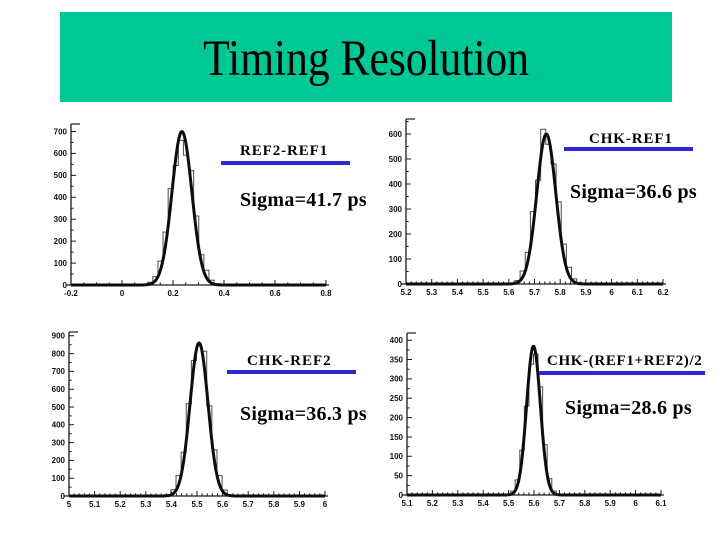  Describe the element at coordinates (398, 475) in the screenshot. I see `svg-text: 50` at that location.